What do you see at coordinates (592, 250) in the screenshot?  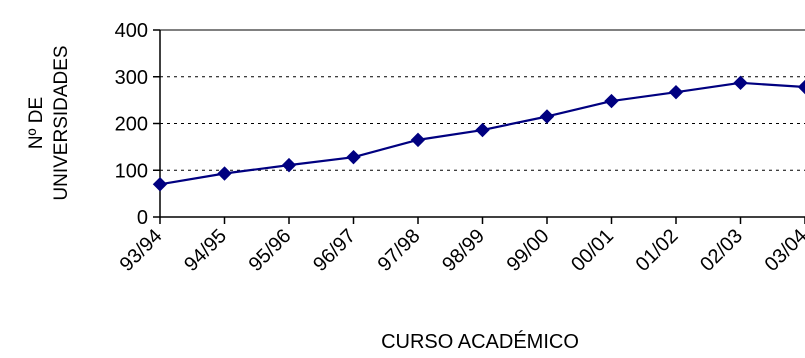 I see `x-tick-label-7: 00/01` at bounding box center [592, 250].